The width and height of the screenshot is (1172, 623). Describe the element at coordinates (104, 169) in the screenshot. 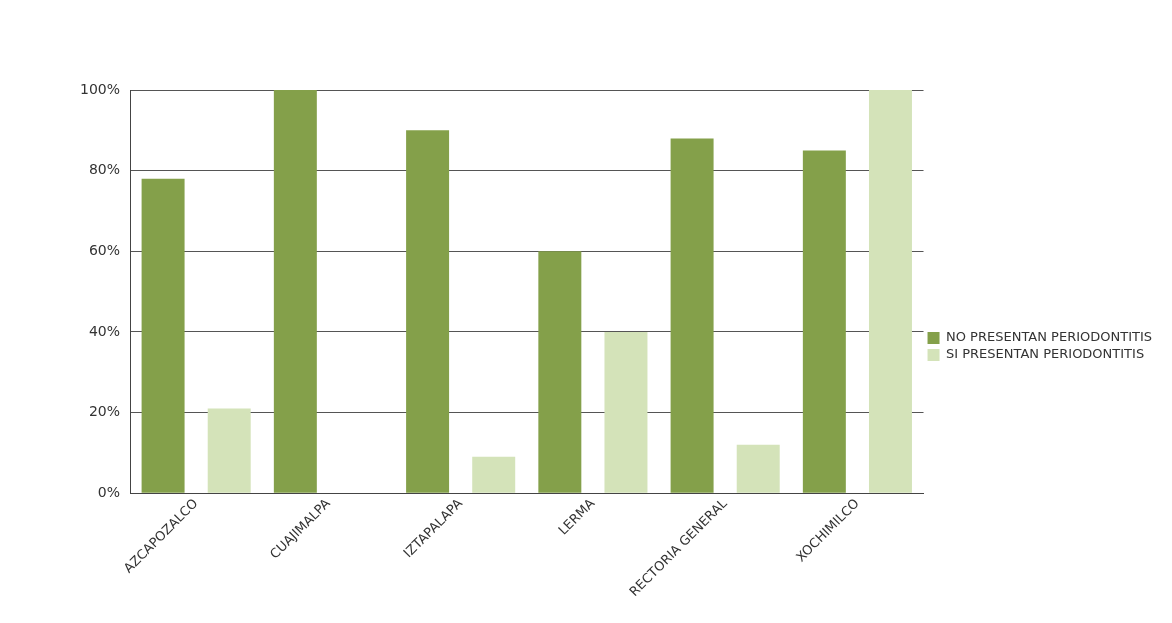

I see `y-tick-label: 80%` at that location.